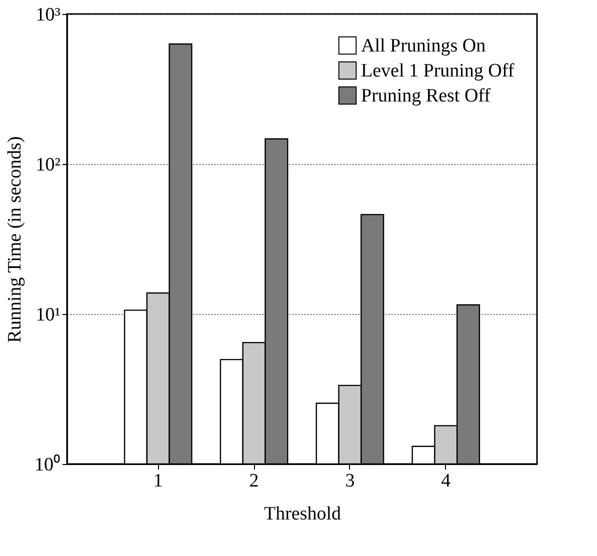 Image resolution: width=597 pixels, height=556 pixels. Describe the element at coordinates (47, 465) in the screenshot. I see `y-tick-label: 10⁰` at that location.